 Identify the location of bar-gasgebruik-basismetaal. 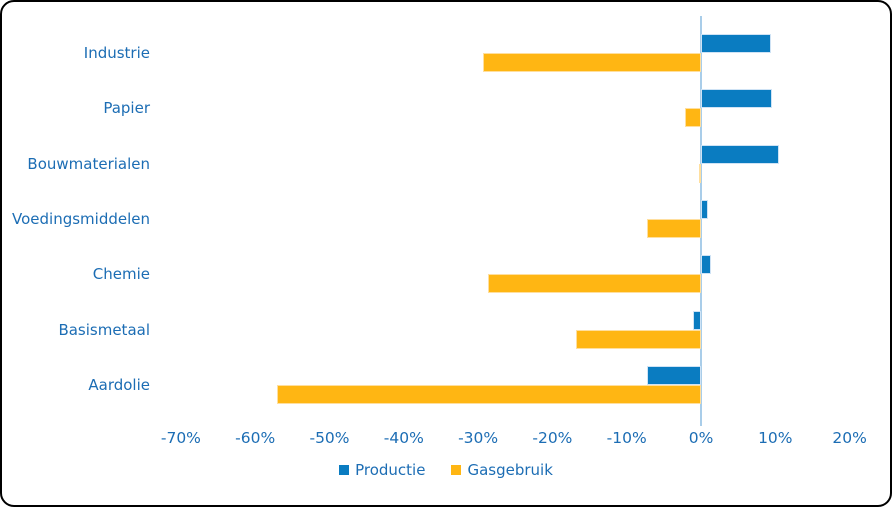
(638, 339).